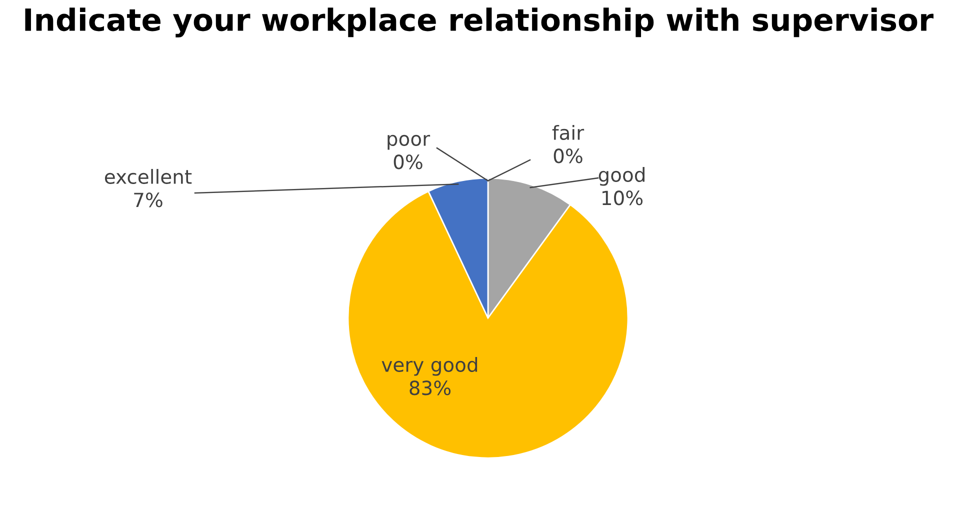 This screenshot has width=956, height=506. Describe the element at coordinates (621, 176) in the screenshot. I see `slice-label: good` at that location.